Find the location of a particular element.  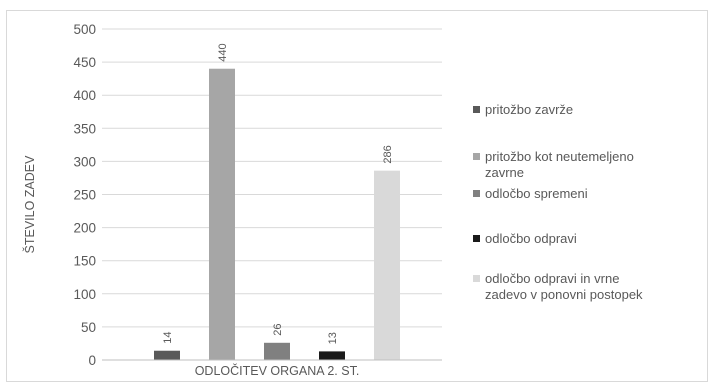

data-label: 440 is located at coordinates (223, 52).